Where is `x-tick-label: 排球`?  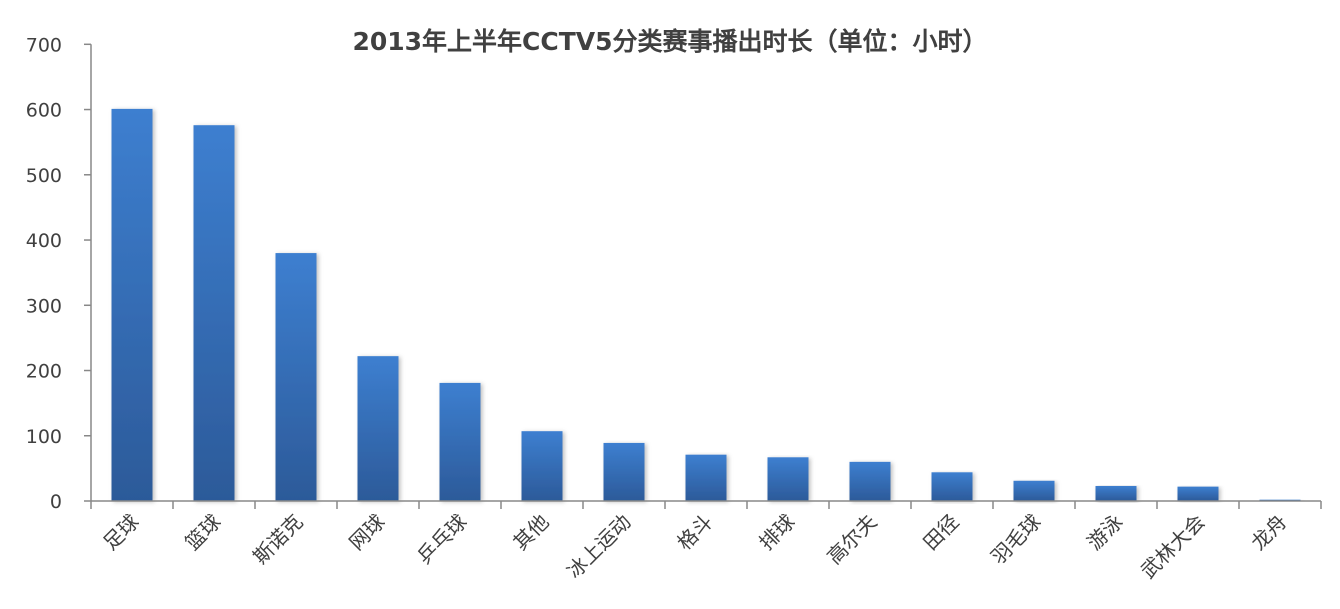 x-tick-label: 排球 is located at coordinates (776, 532).